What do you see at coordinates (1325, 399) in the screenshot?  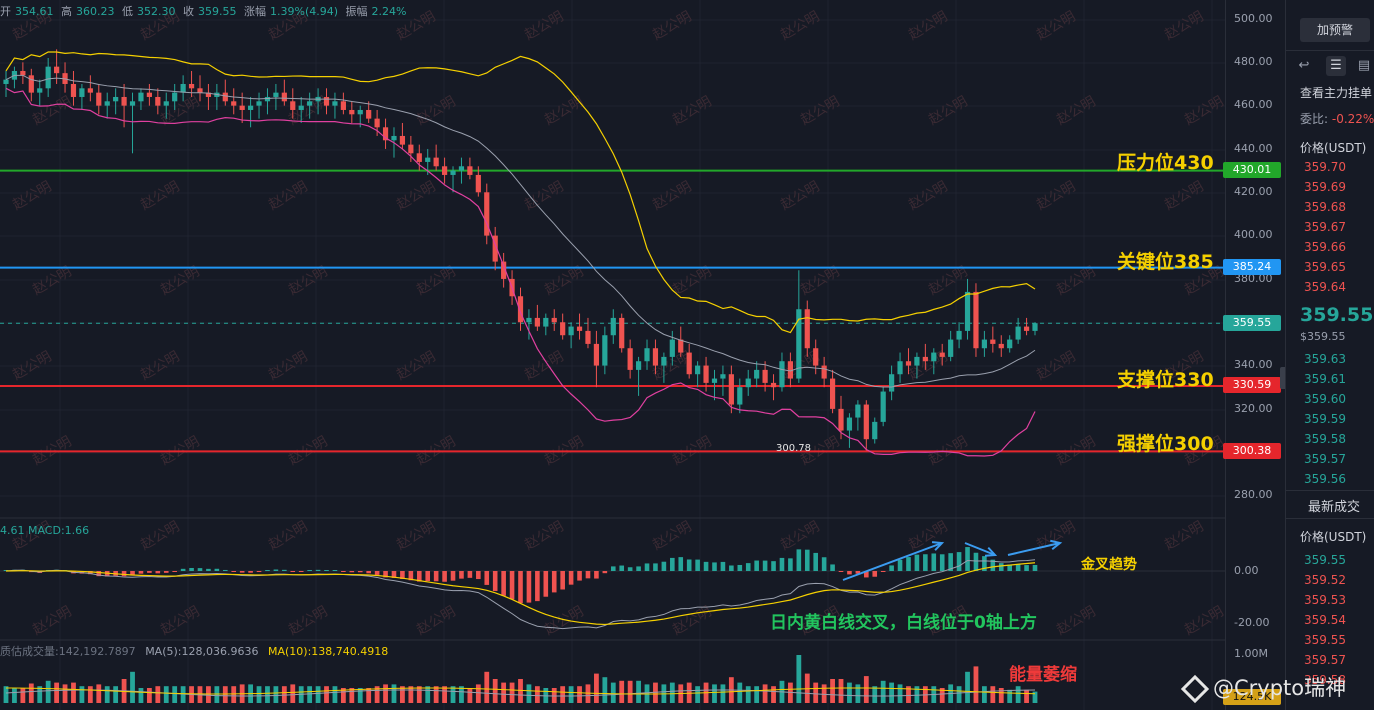 I see `bid-price: 359.60` at bounding box center [1325, 399].